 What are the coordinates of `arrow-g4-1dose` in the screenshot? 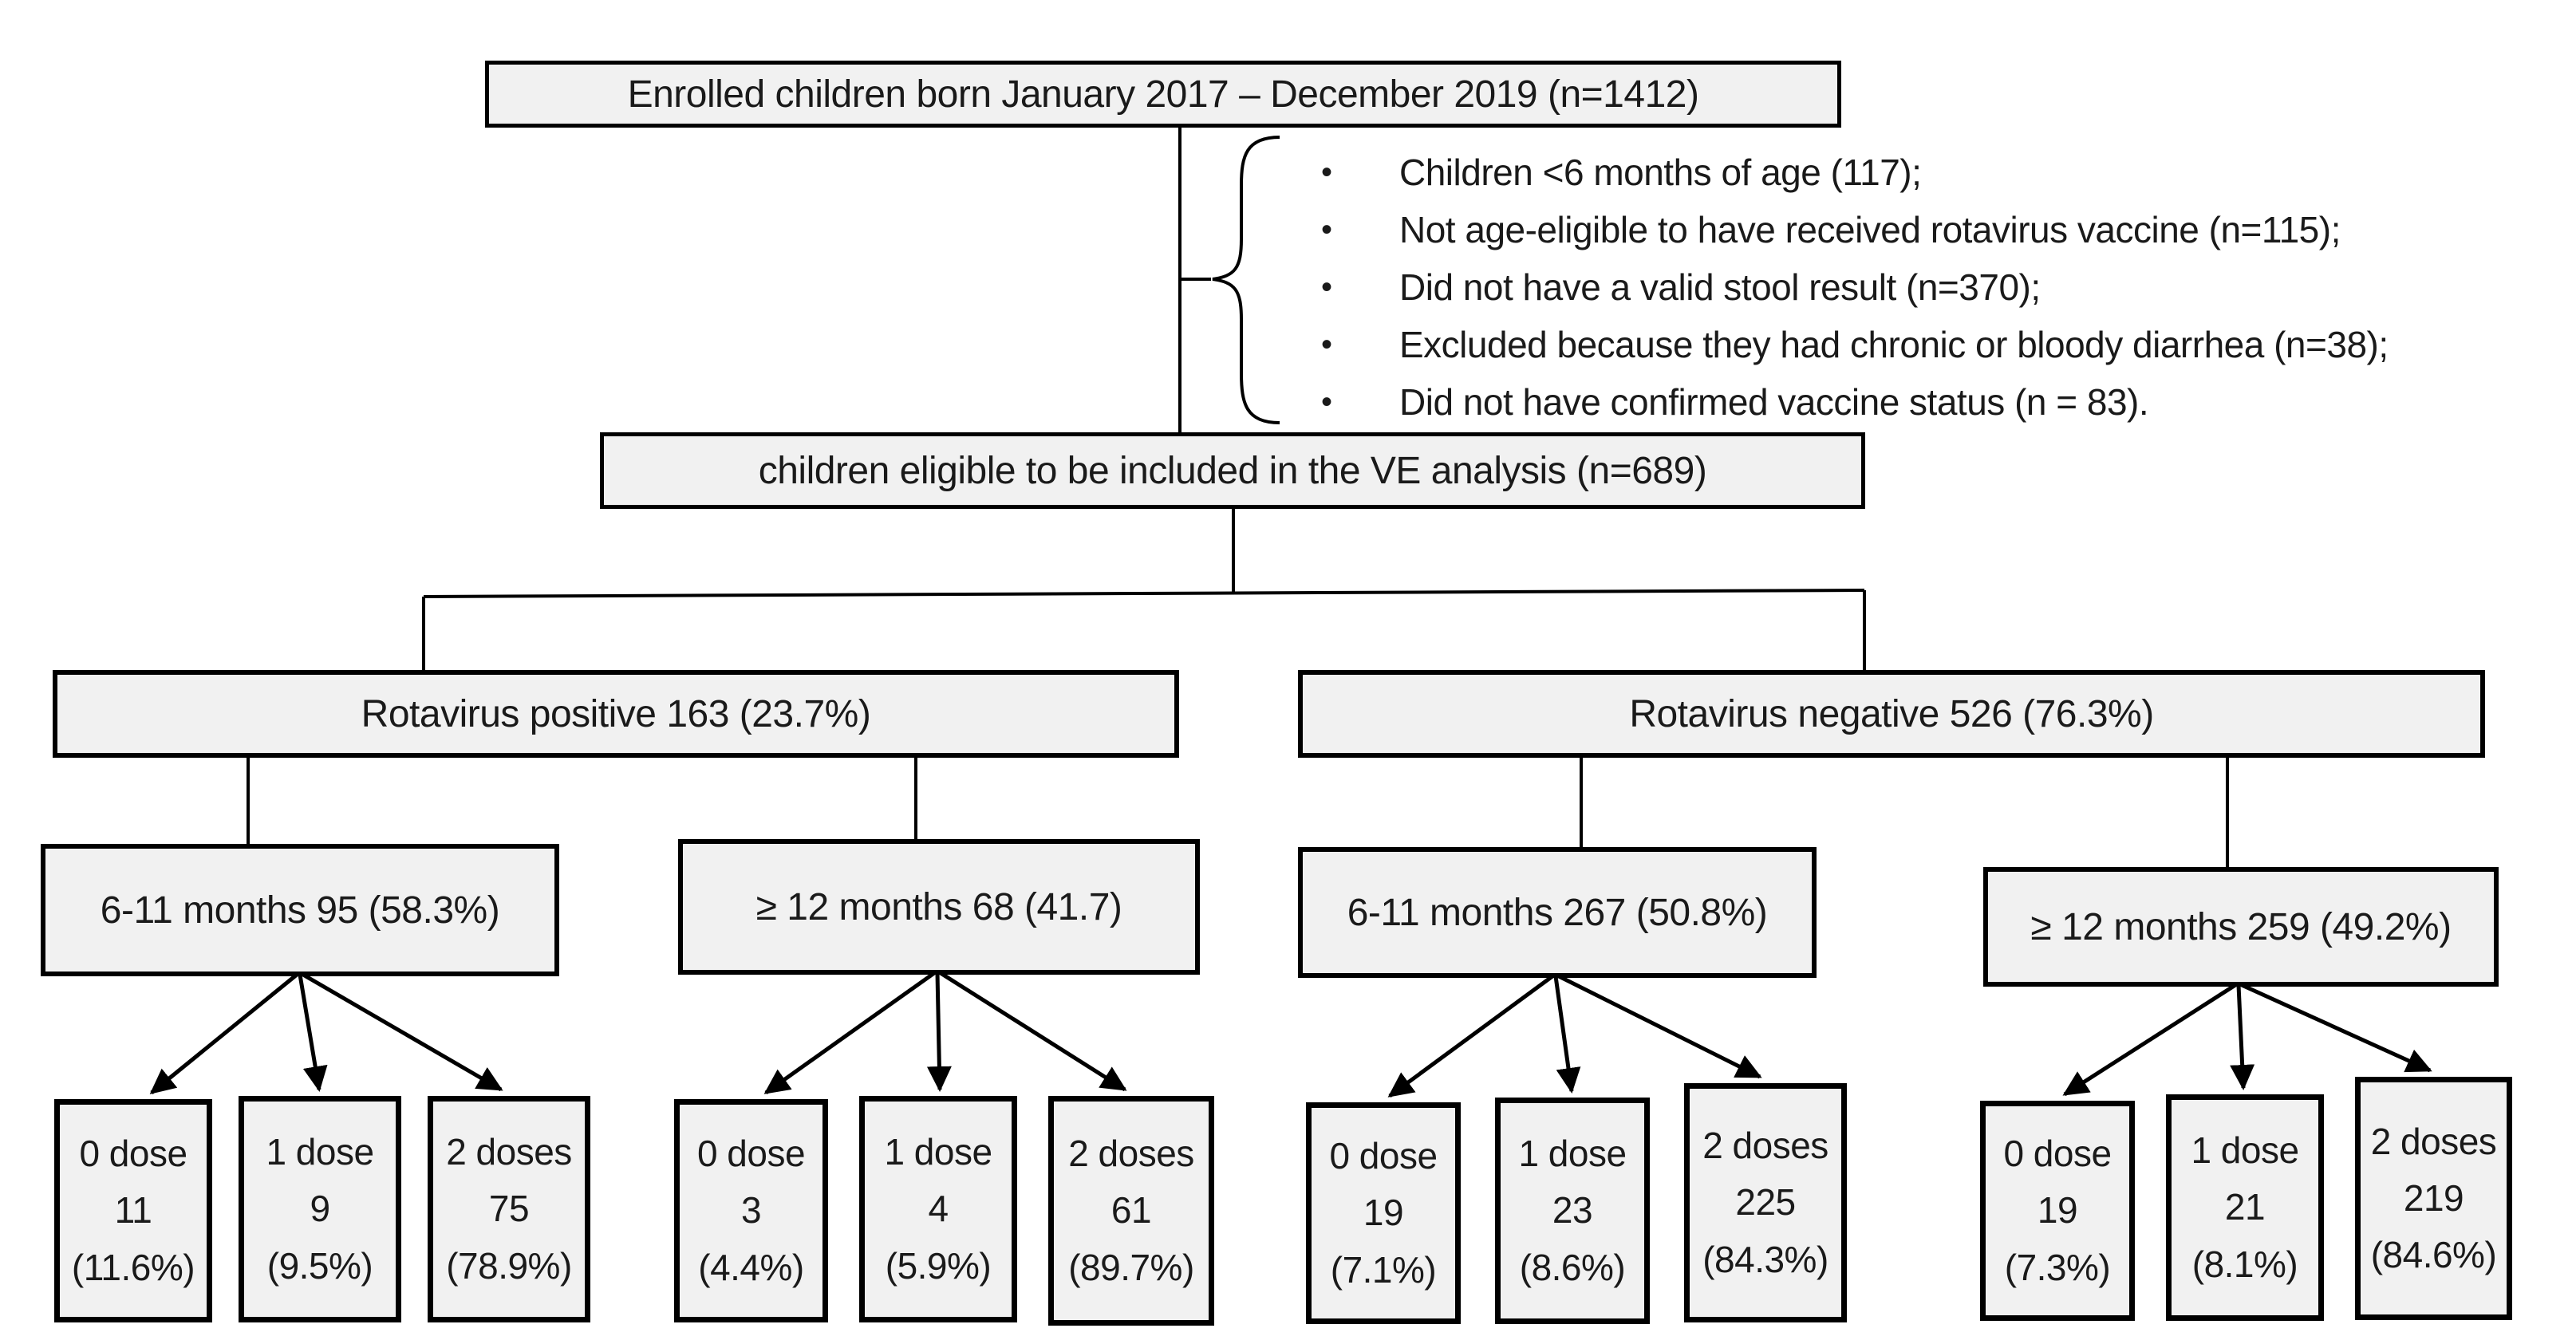 It's located at (2242, 1037).